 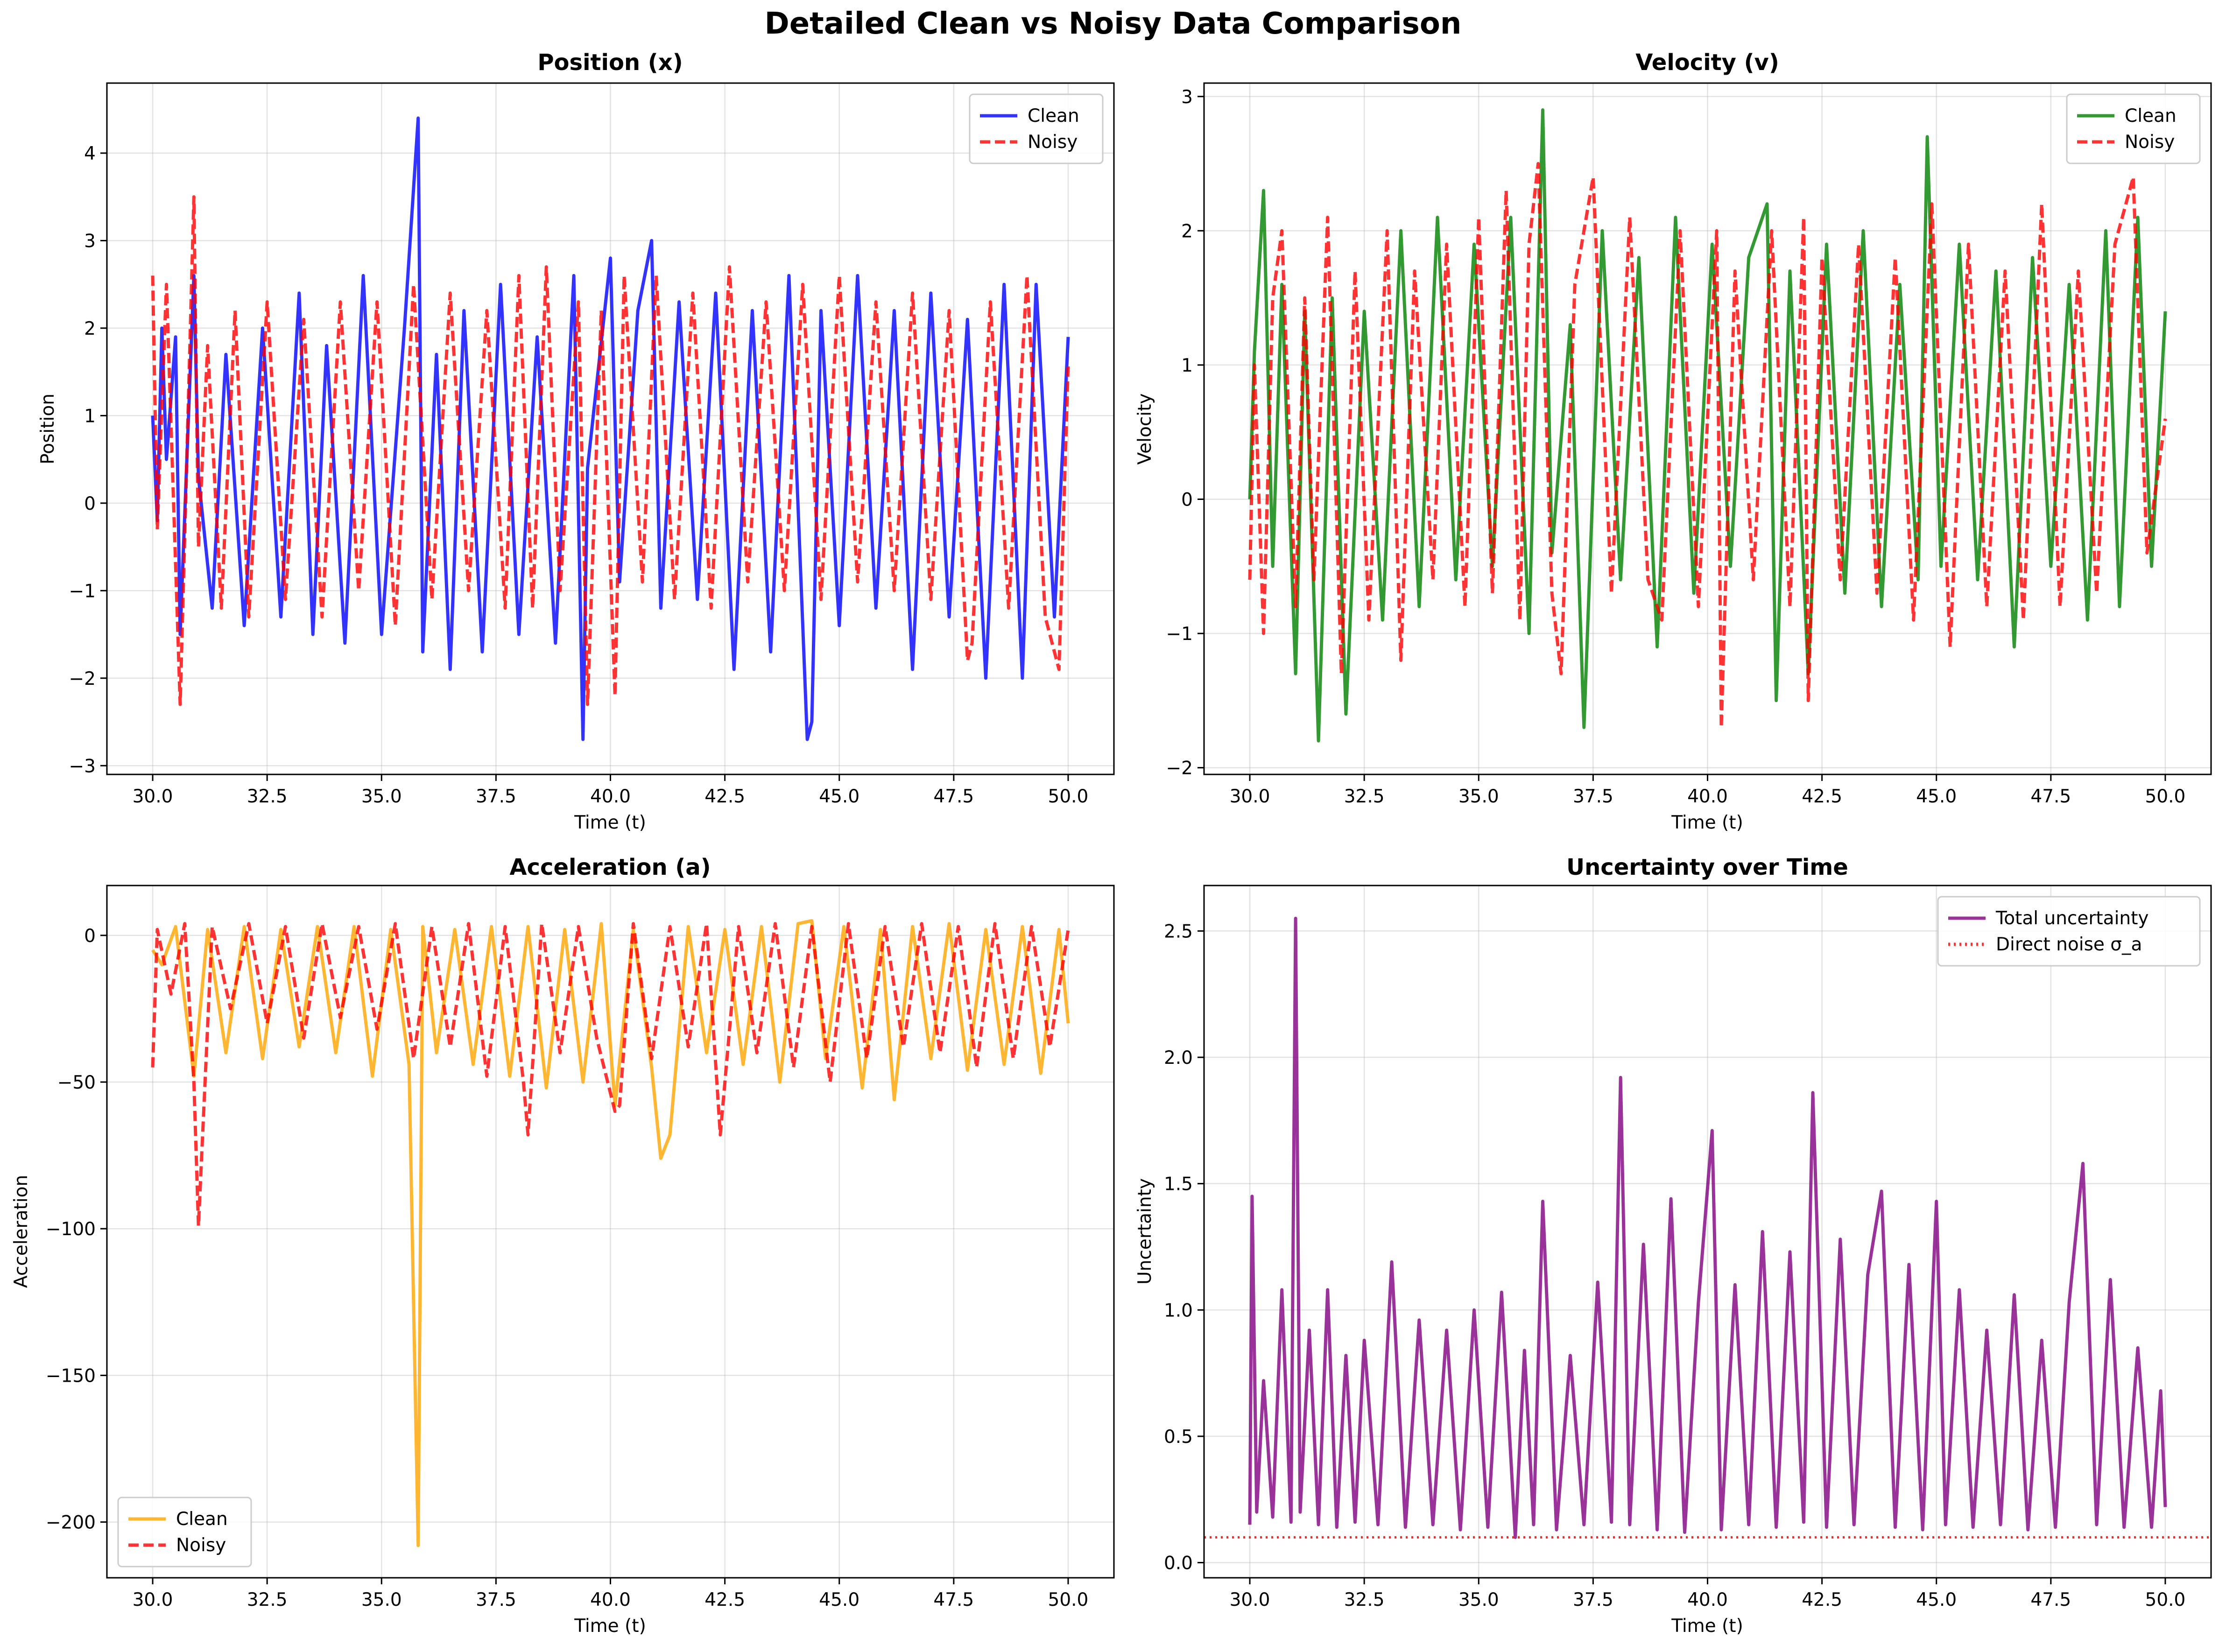 I want to click on y-tick-label: −100, so click(x=71, y=1229).